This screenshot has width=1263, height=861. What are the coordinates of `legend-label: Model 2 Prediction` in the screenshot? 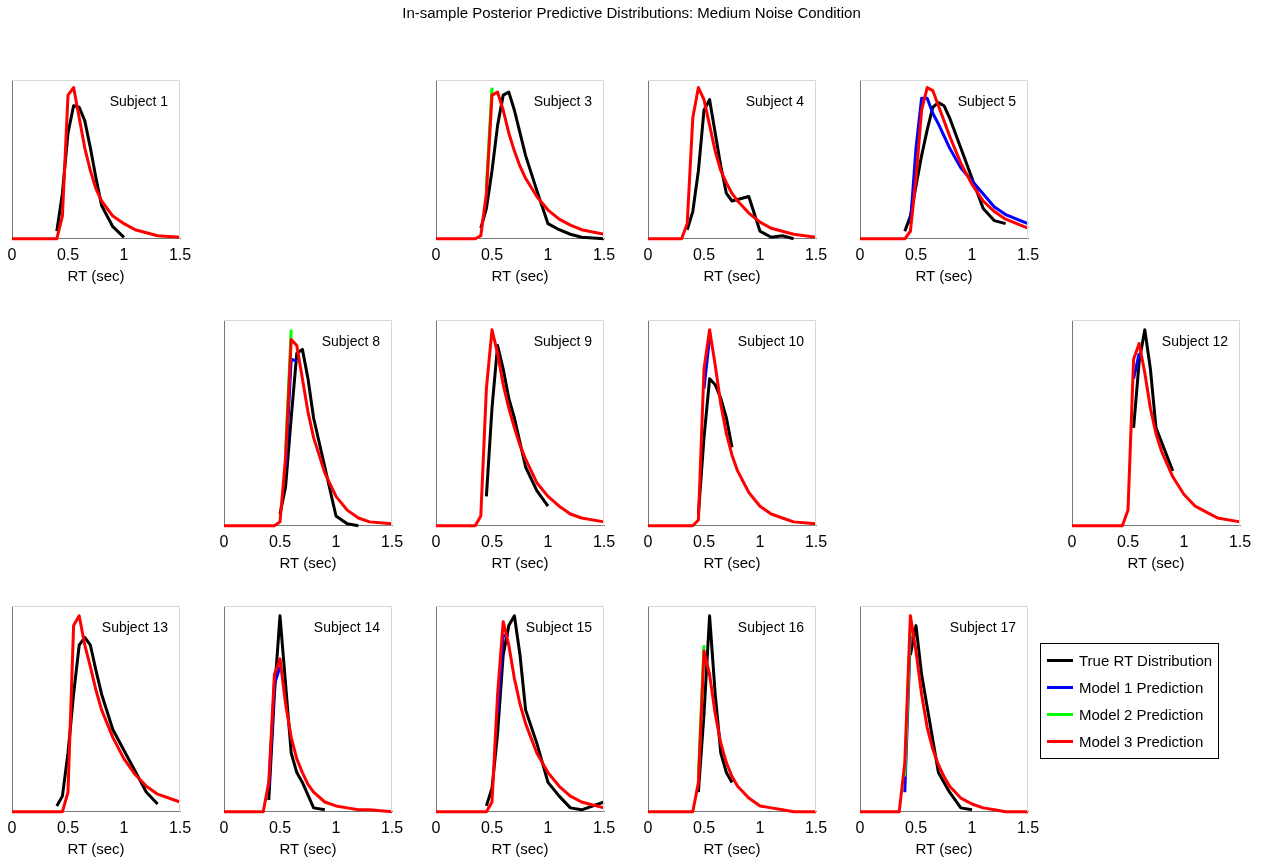 It's located at (1141, 714).